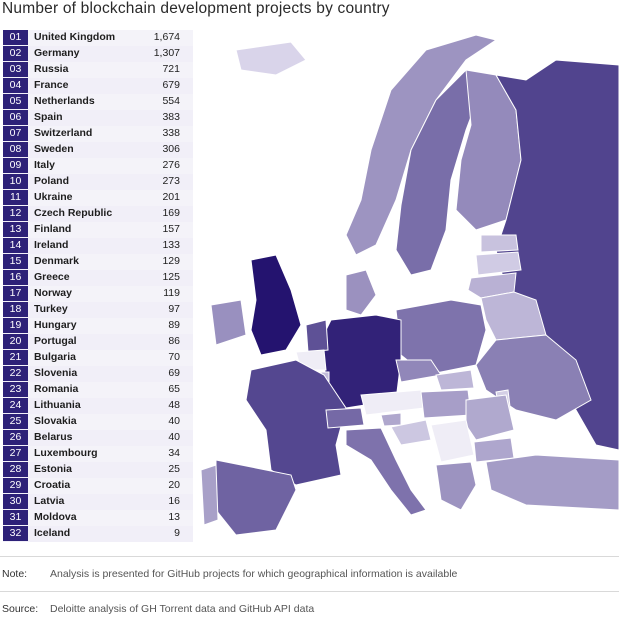  What do you see at coordinates (49, 501) in the screenshot?
I see `country-name: Latvia` at bounding box center [49, 501].